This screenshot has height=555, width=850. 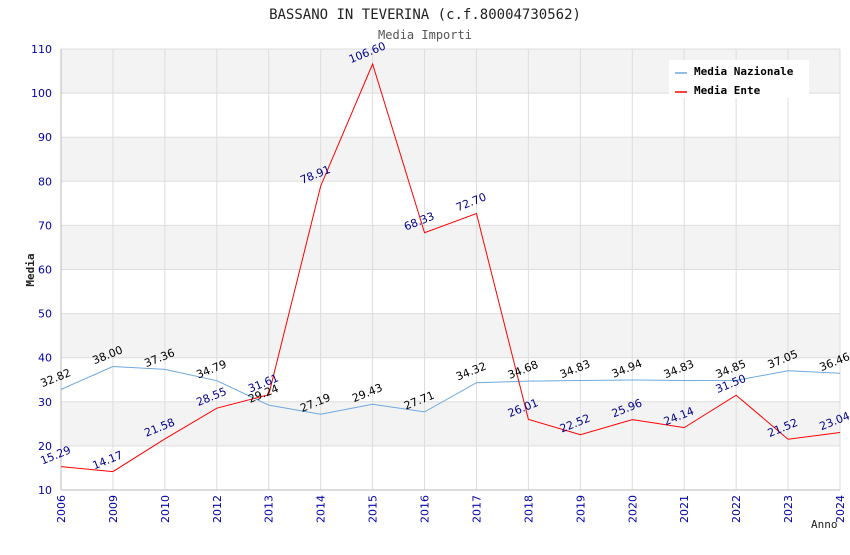 What do you see at coordinates (41, 93) in the screenshot?
I see `y-tick-label: 100` at bounding box center [41, 93].